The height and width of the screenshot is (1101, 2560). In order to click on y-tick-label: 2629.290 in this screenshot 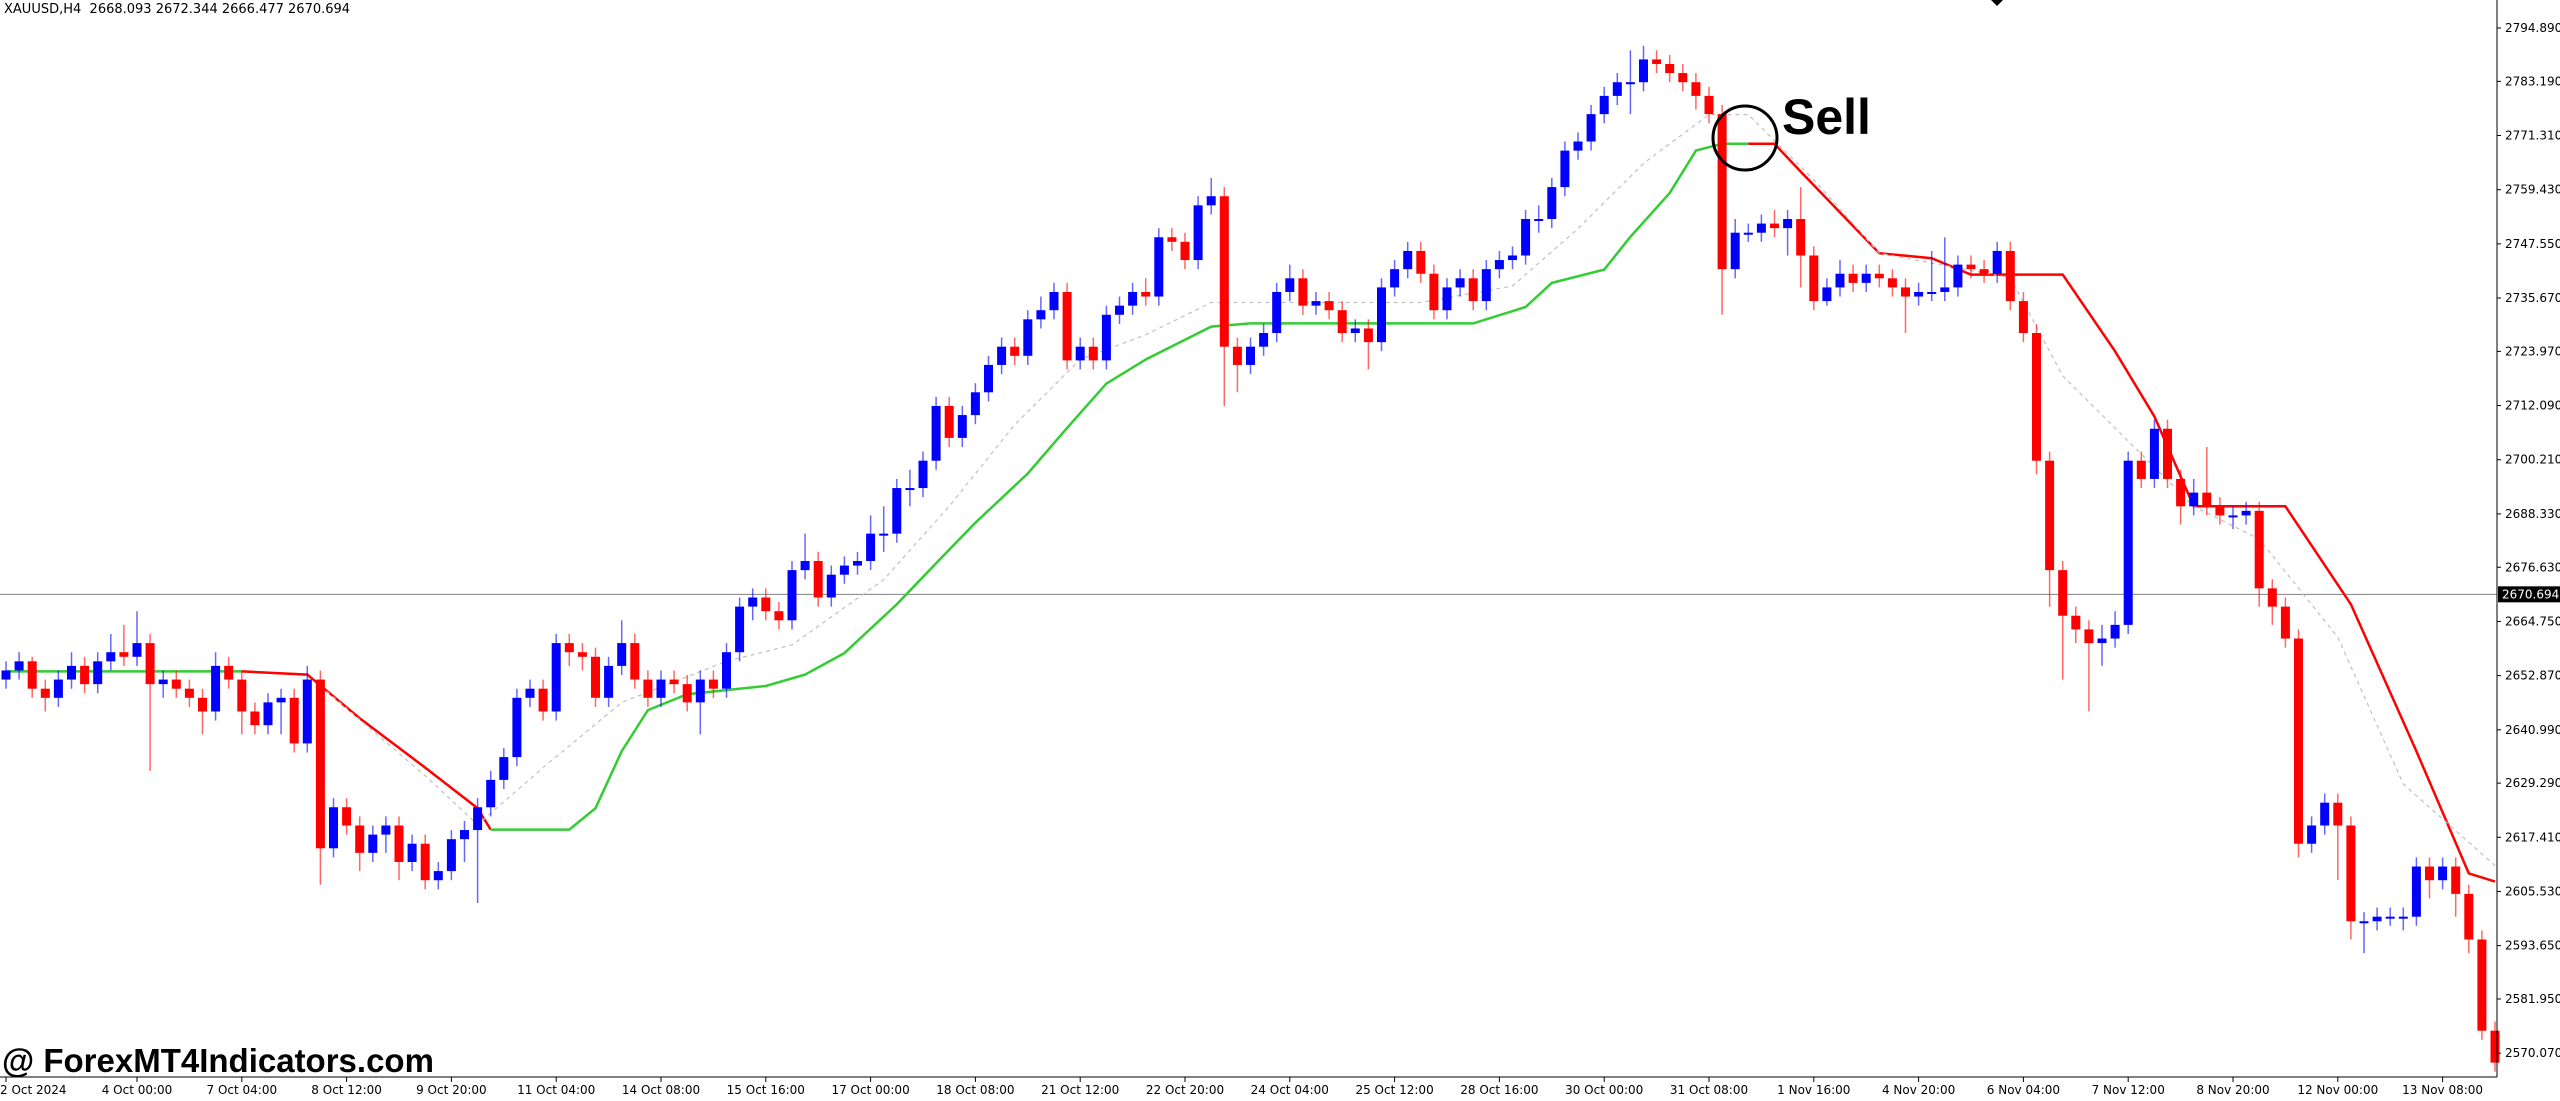, I will do `click(2532, 783)`.